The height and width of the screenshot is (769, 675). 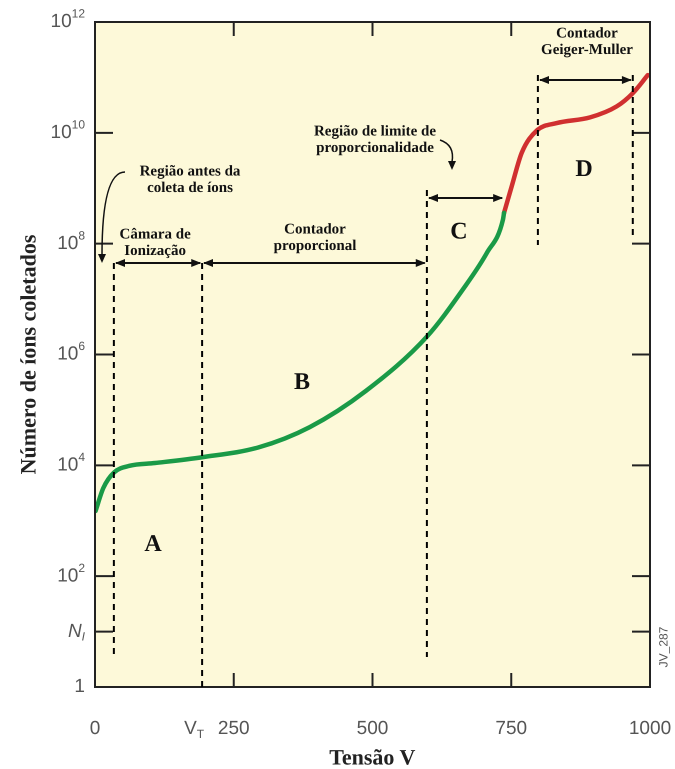 What do you see at coordinates (95, 729) in the screenshot?
I see `x-tick-label: 0` at bounding box center [95, 729].